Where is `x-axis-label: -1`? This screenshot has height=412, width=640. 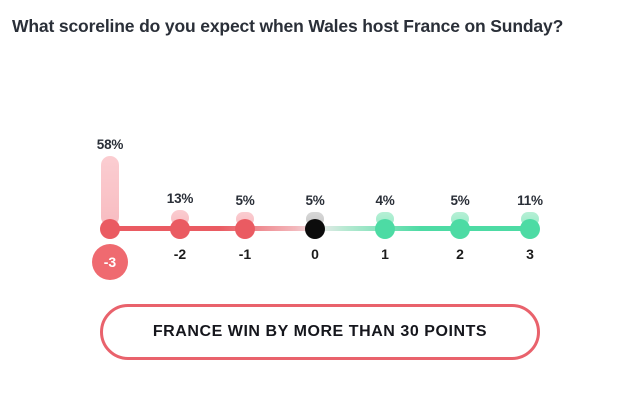
x-axis-label: -1 is located at coordinates (245, 254).